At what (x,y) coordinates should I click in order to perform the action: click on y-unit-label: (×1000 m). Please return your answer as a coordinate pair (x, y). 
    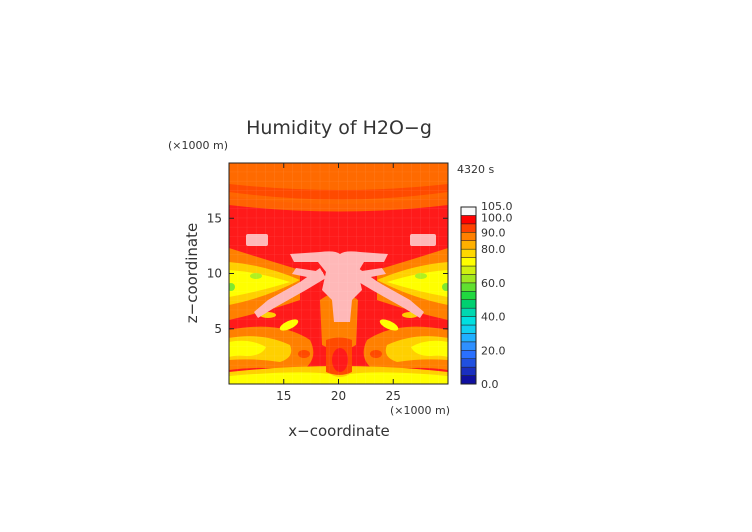
    Looking at the image, I should click on (198, 145).